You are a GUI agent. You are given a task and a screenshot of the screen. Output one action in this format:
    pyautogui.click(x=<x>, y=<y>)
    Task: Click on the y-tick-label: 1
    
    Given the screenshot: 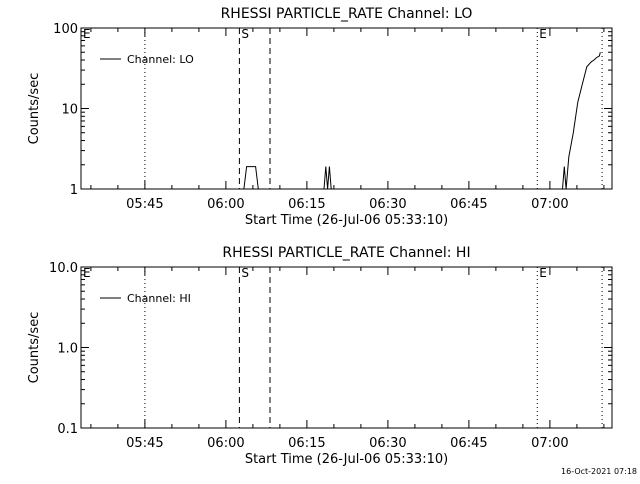 What is the action you would take?
    pyautogui.click(x=74, y=190)
    